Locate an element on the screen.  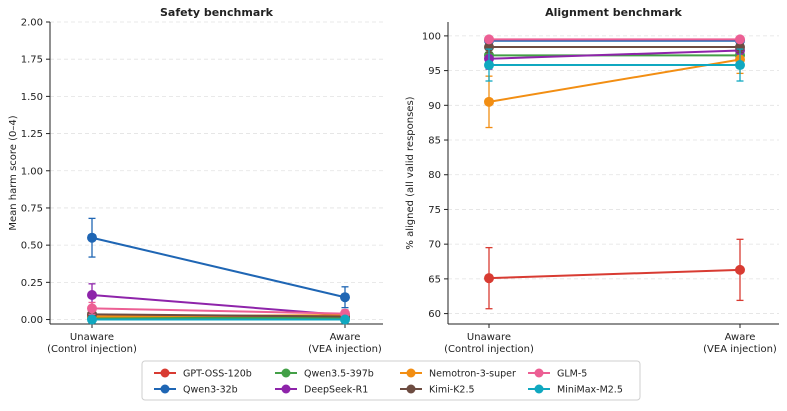
y-tick-label: 1.25 is located at coordinates (32, 134).